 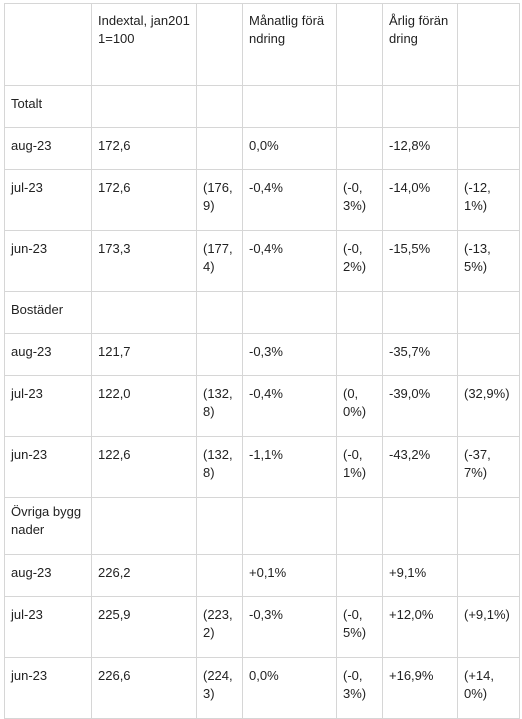 I want to click on table-cell: (223,2), so click(x=219, y=627).